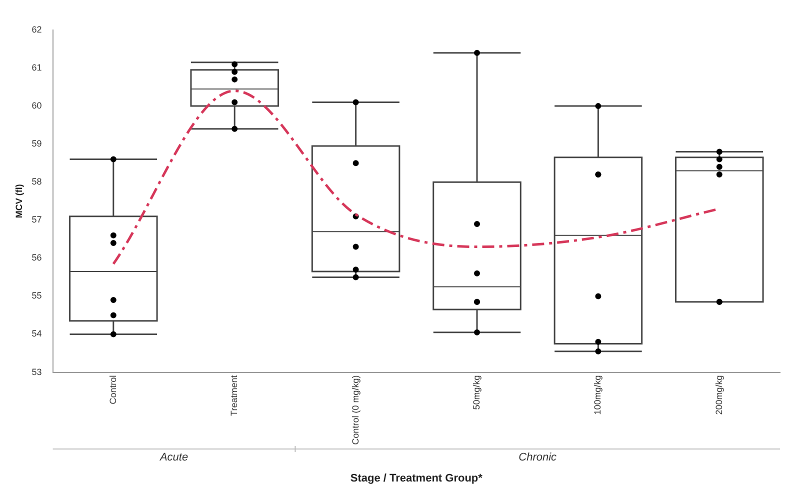 The height and width of the screenshot is (497, 792). I want to click on y-tick-label: 57, so click(37, 219).